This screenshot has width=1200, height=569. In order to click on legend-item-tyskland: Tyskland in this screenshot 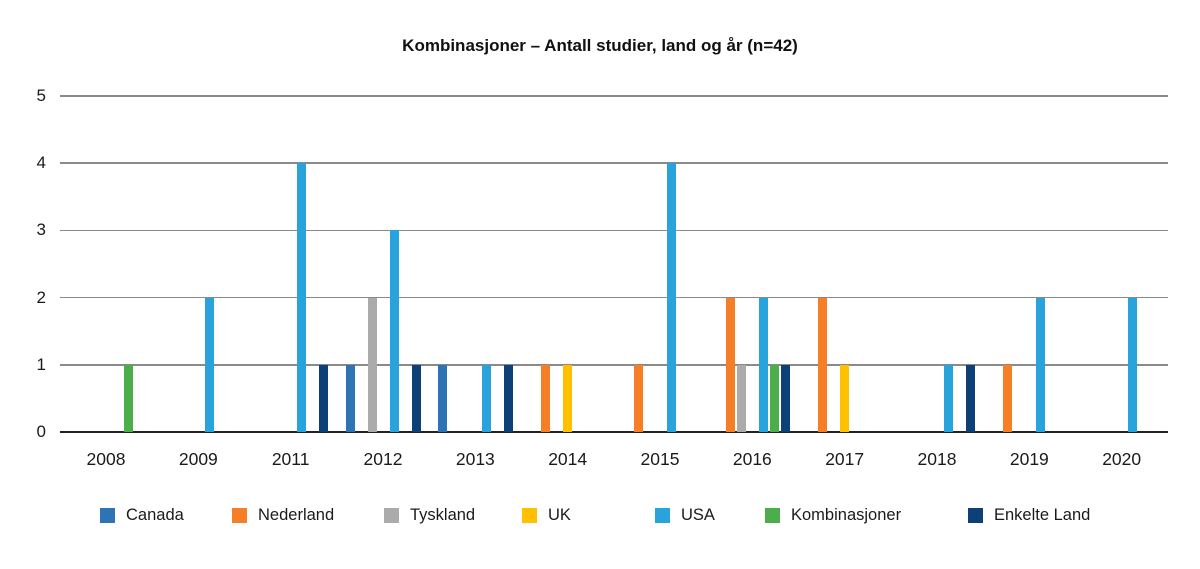, I will do `click(429, 515)`.